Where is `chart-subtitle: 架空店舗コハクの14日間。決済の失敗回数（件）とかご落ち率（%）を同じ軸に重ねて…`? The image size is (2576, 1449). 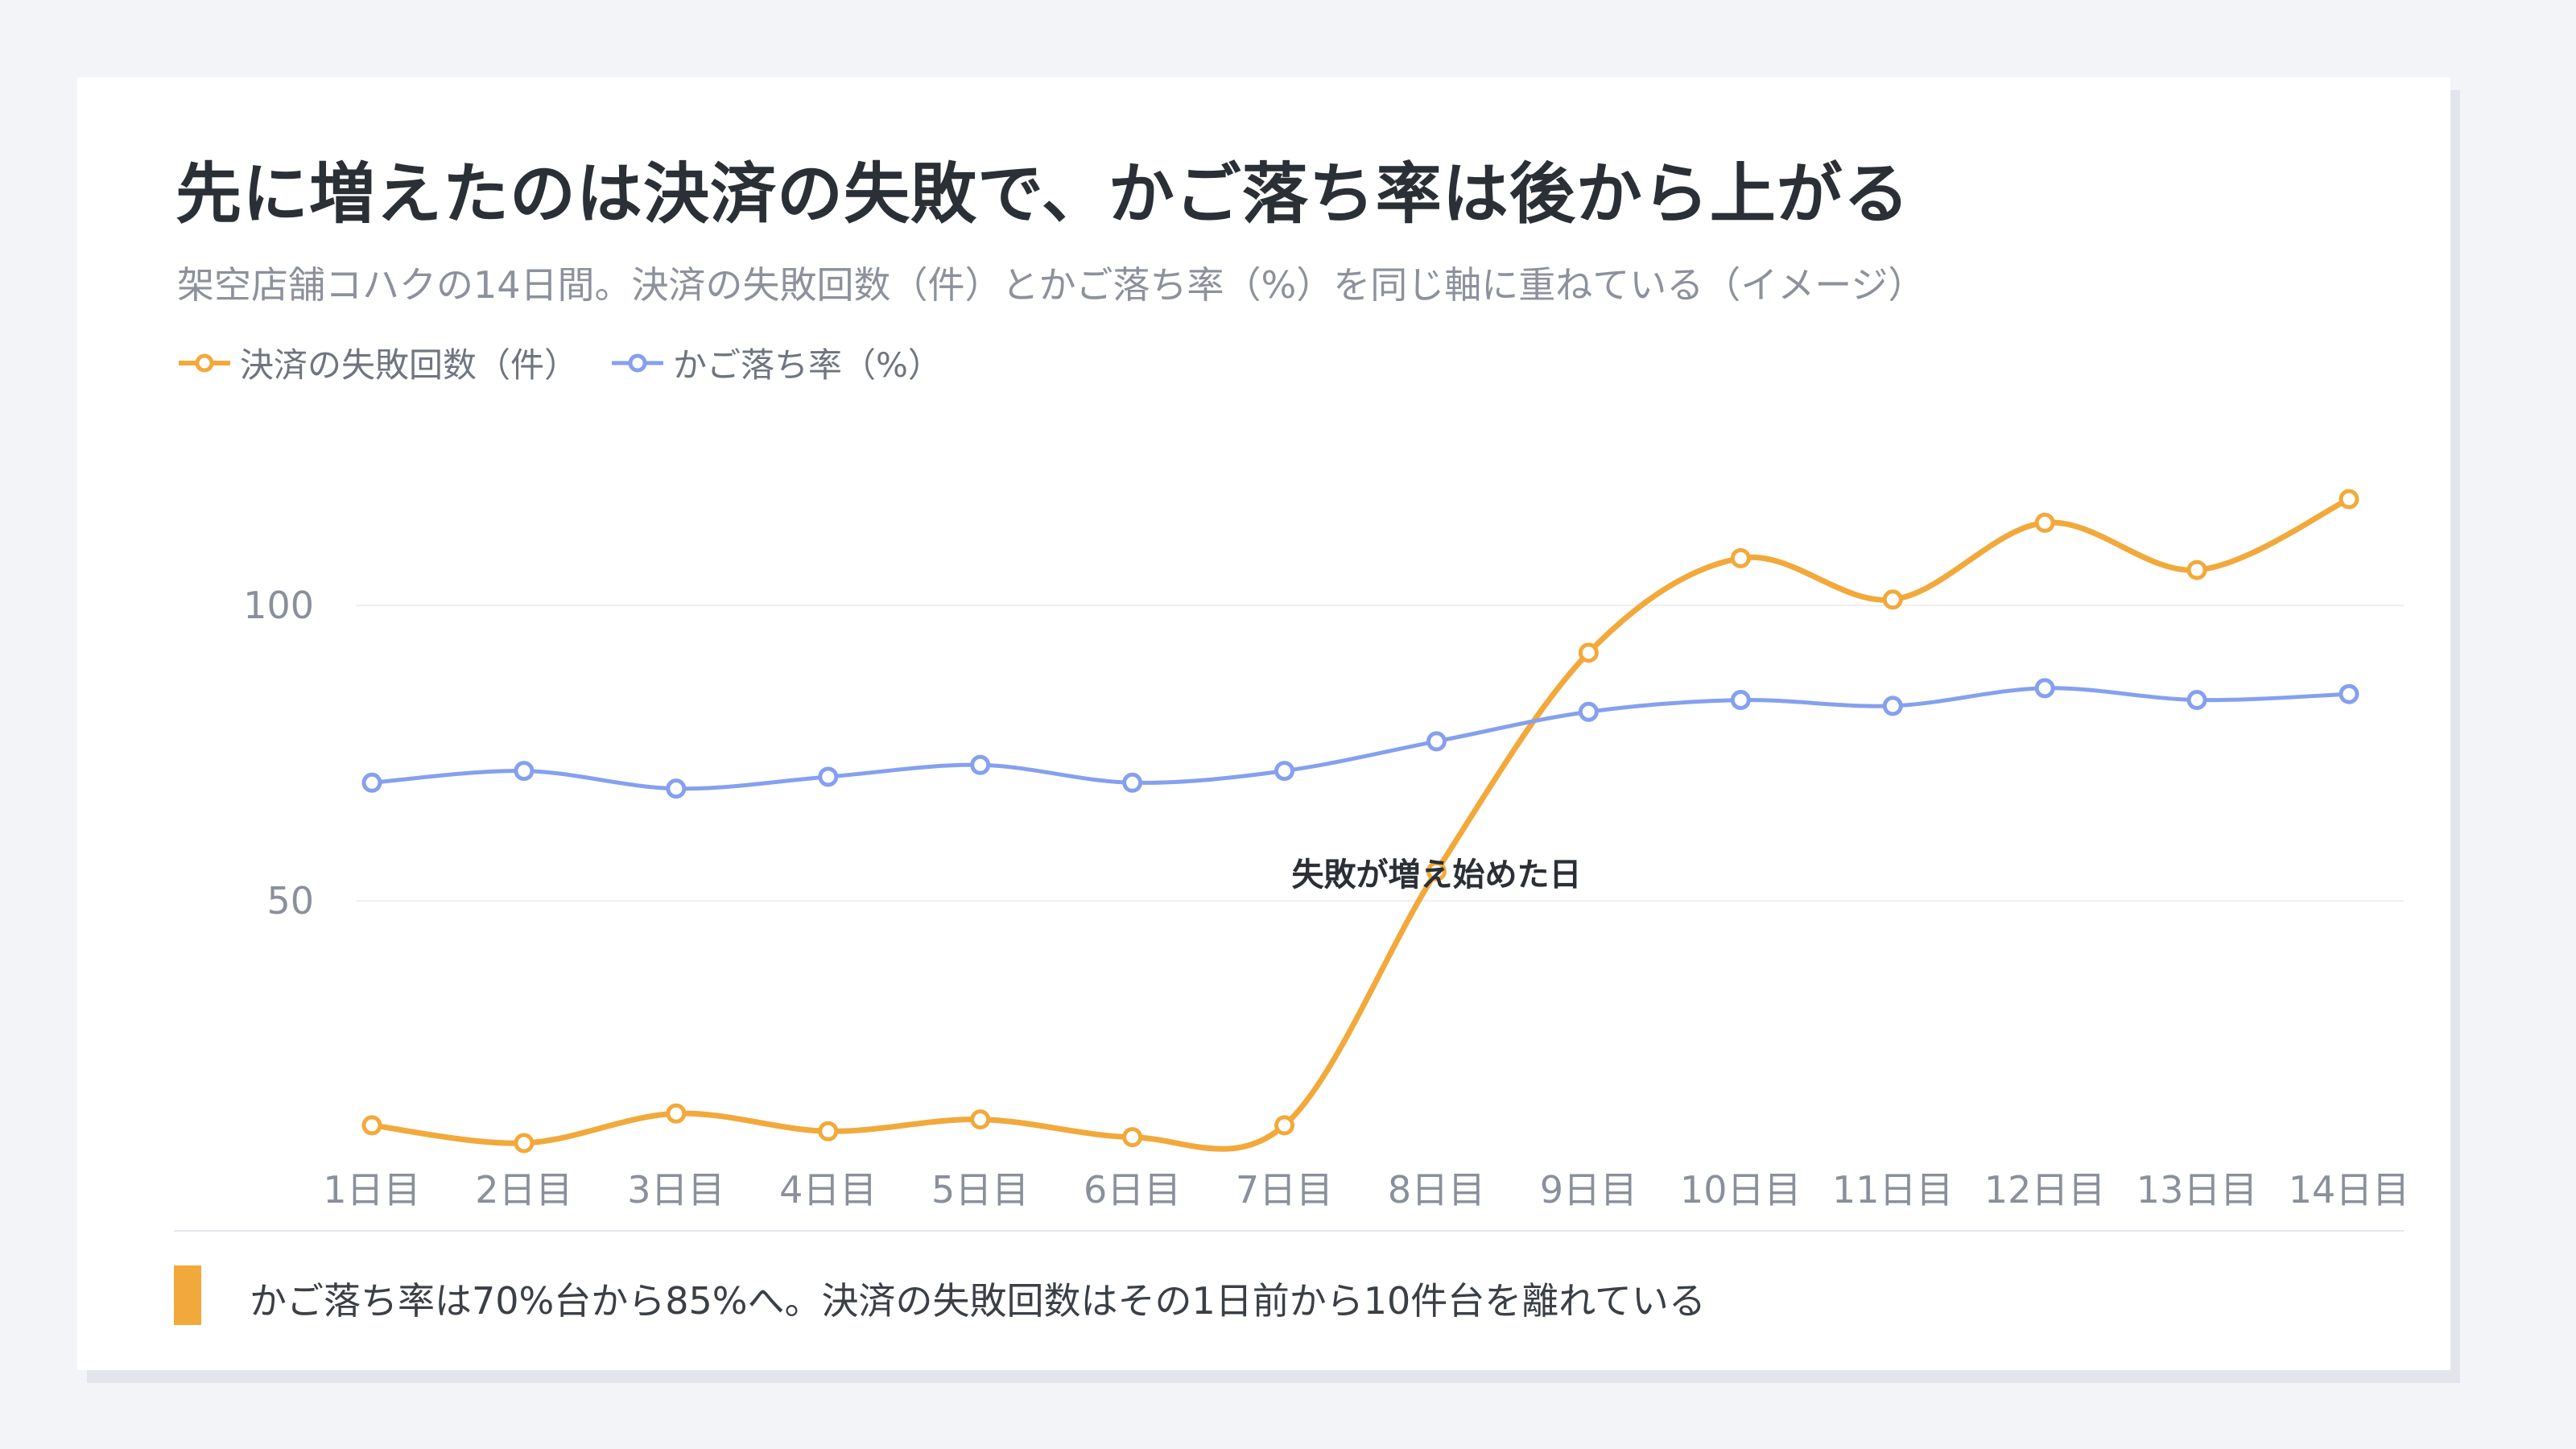 chart-subtitle: 架空店舗コハクの14日間。決済の失敗回数（件）とかご落ち率（%）を同じ軸に重ねて… is located at coordinates (1051, 285).